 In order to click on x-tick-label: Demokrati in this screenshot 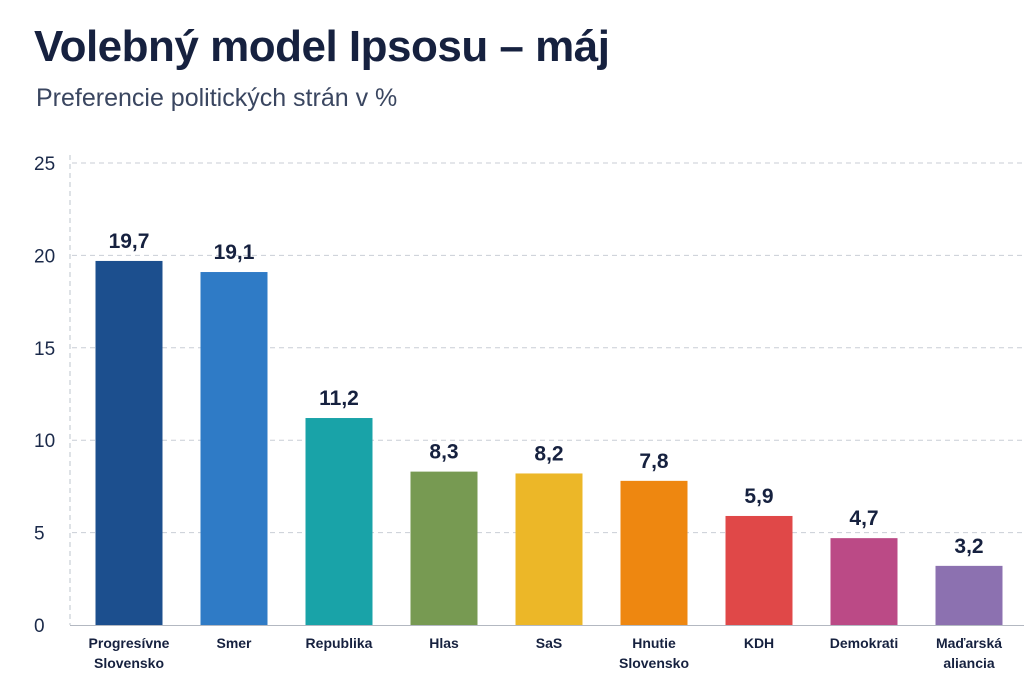, I will do `click(864, 643)`.